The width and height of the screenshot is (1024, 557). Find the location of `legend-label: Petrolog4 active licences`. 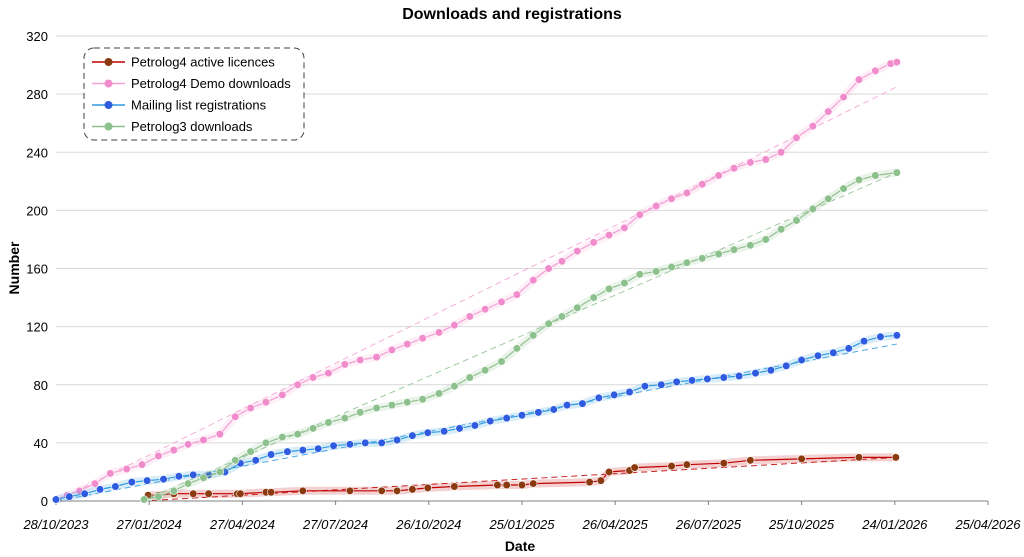

legend-label: Petrolog4 active licences is located at coordinates (203, 62).